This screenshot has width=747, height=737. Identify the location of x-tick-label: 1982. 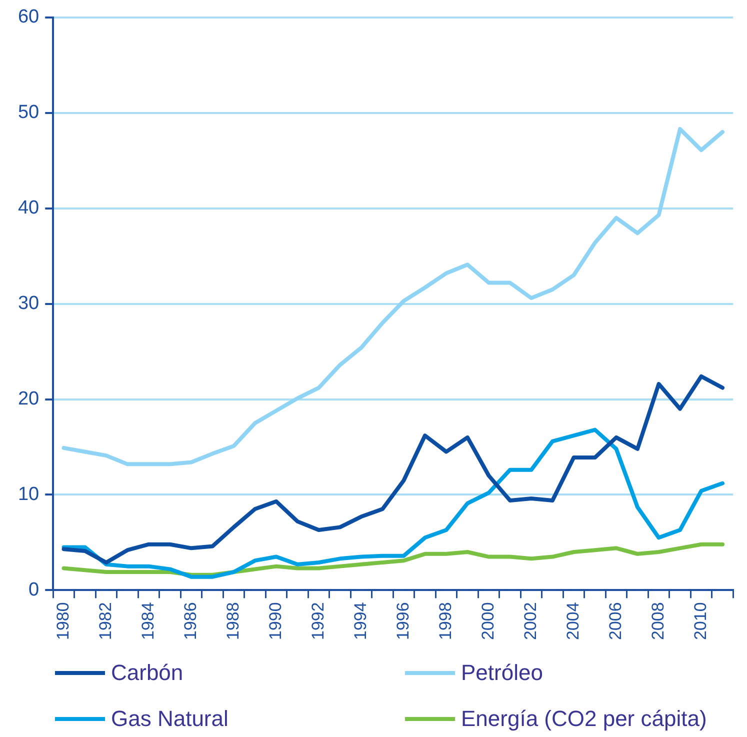
(105, 621).